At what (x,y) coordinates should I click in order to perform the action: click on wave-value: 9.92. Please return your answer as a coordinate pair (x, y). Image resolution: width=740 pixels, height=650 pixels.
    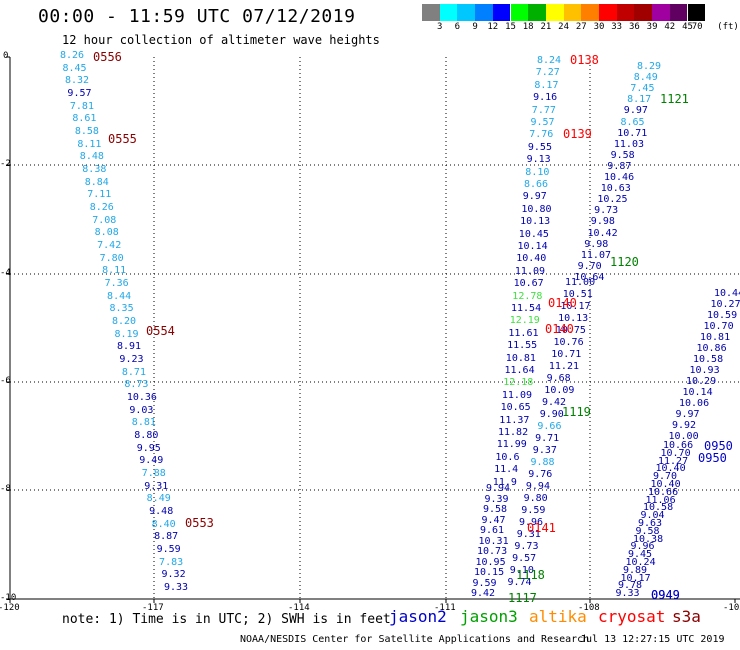
    Looking at the image, I should click on (684, 425).